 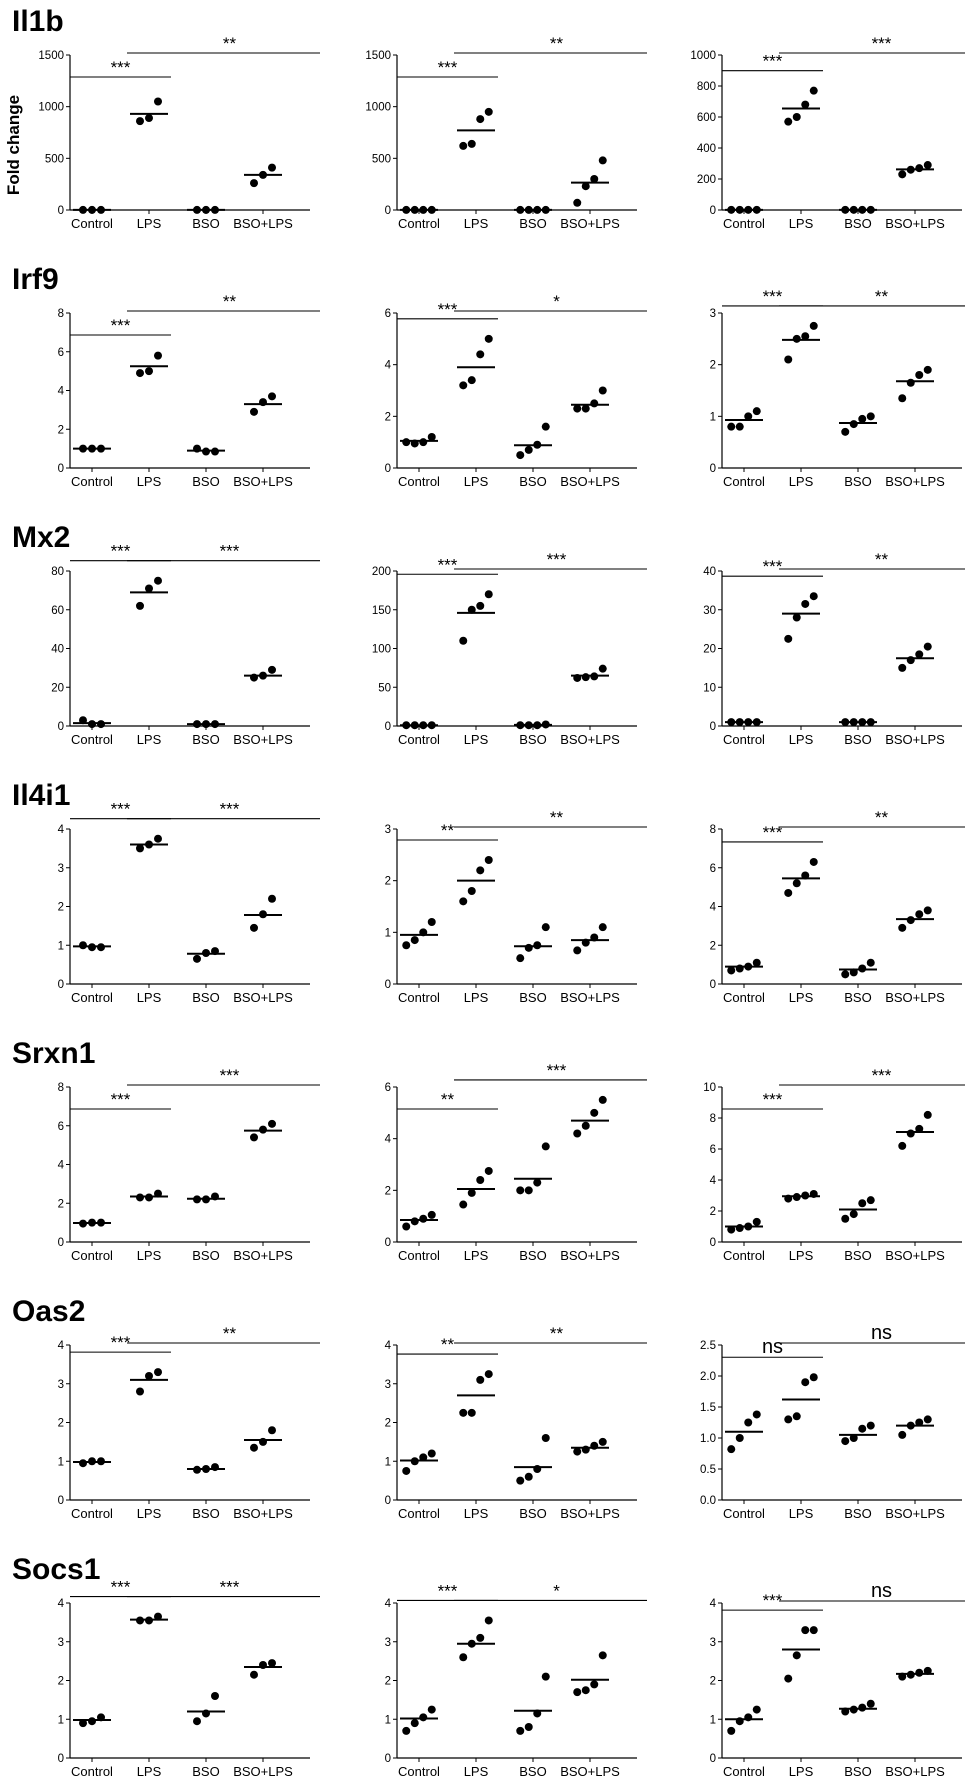 What do you see at coordinates (381, 159) in the screenshot?
I see `y-tick-label: 500` at bounding box center [381, 159].